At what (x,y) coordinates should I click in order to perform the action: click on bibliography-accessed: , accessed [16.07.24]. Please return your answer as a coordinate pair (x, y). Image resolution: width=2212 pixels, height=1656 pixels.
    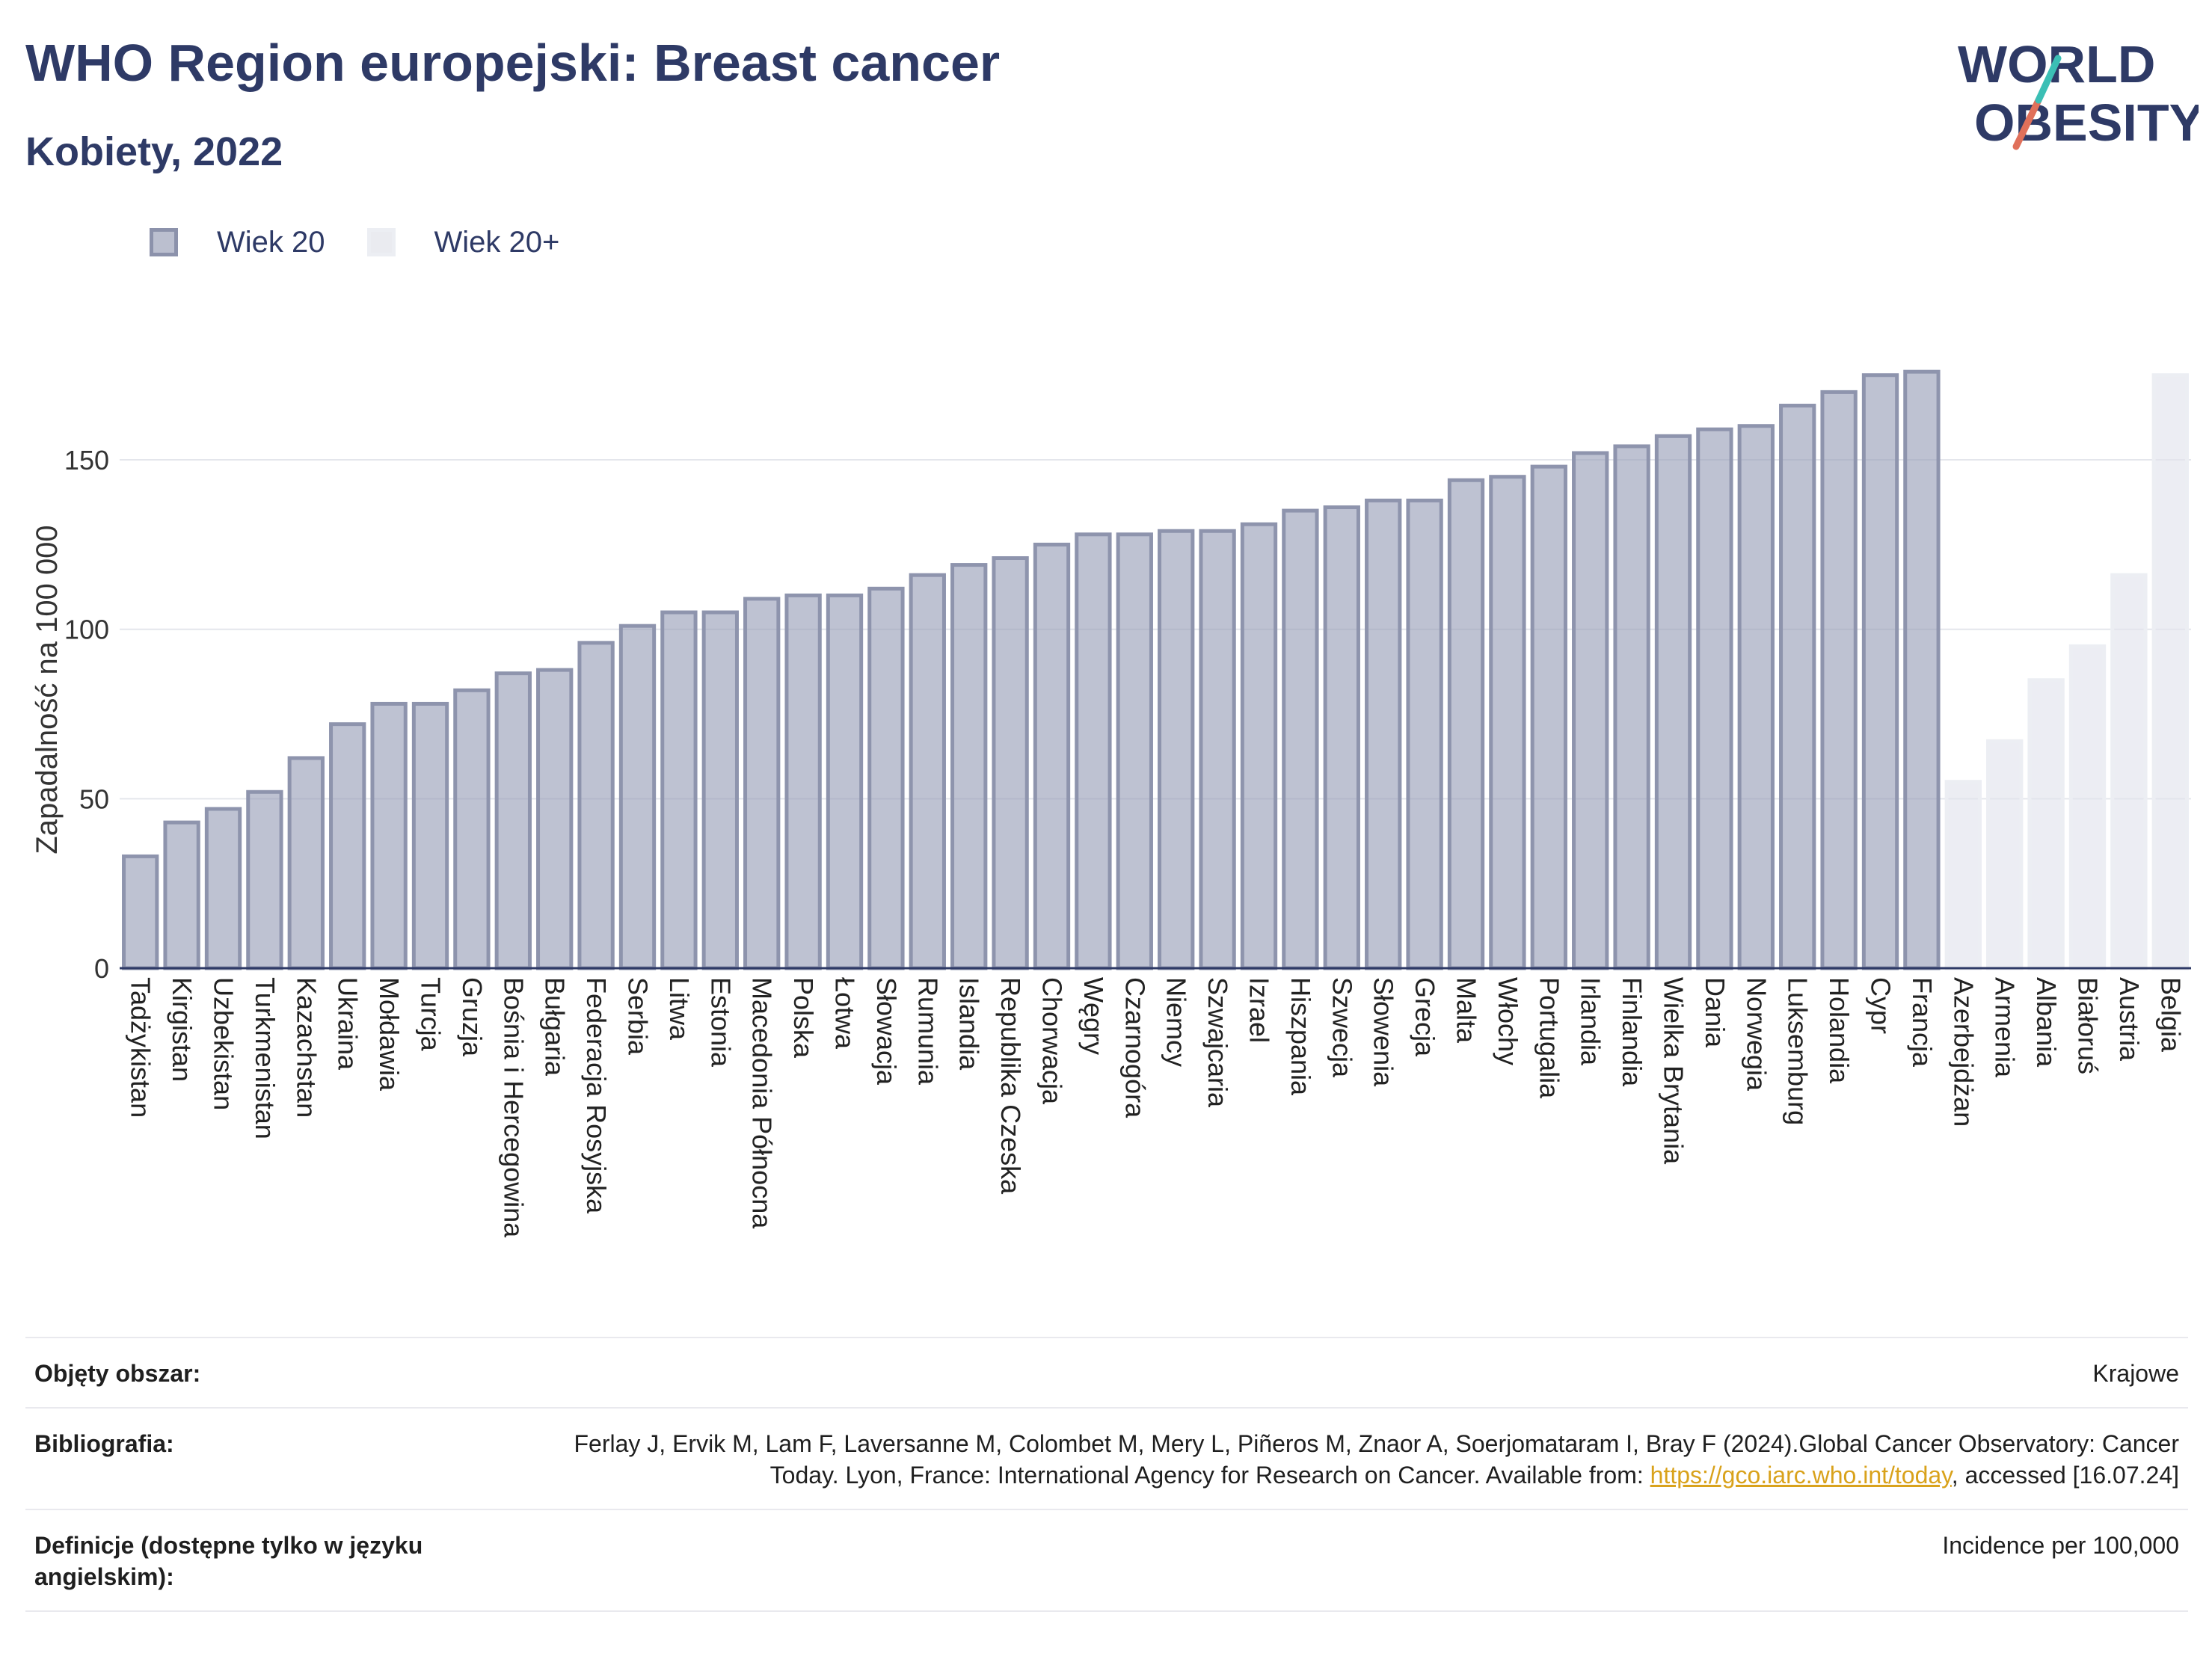
    Looking at the image, I should click on (2065, 1475).